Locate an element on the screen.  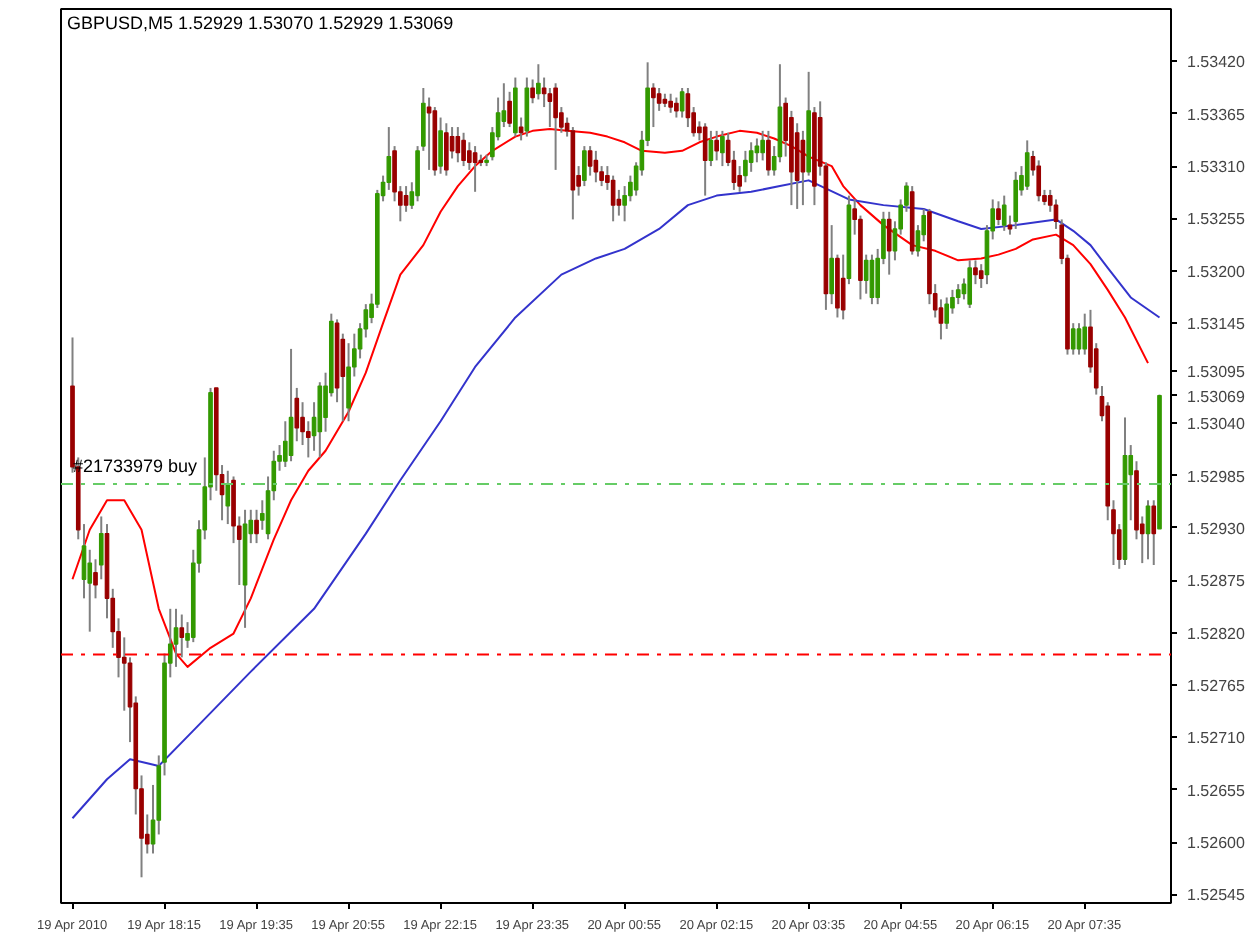
y-tick-label: 1.52600 is located at coordinates (1216, 843).